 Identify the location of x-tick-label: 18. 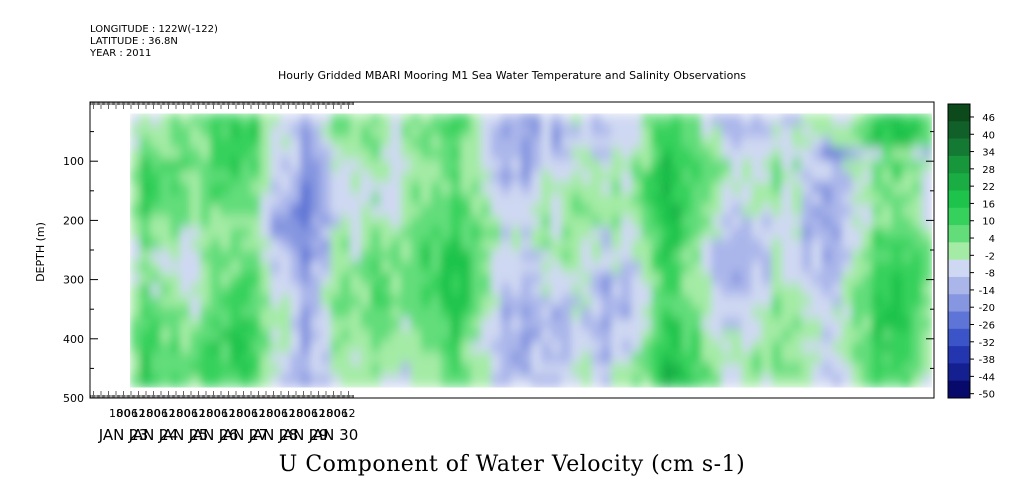
(146, 413).